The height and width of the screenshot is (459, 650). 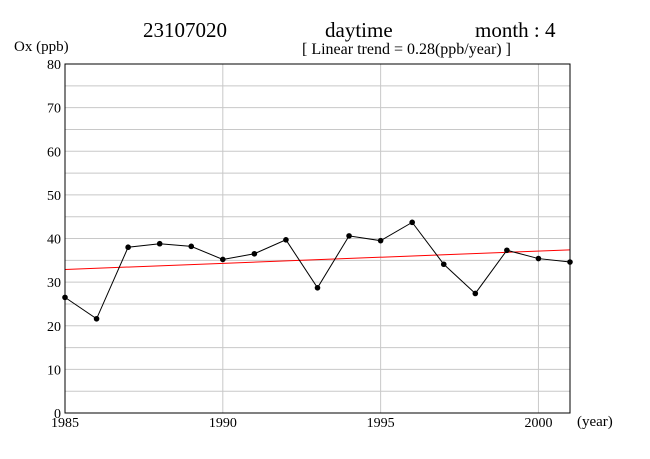 What do you see at coordinates (65, 423) in the screenshot?
I see `x-tick-label: 1985` at bounding box center [65, 423].